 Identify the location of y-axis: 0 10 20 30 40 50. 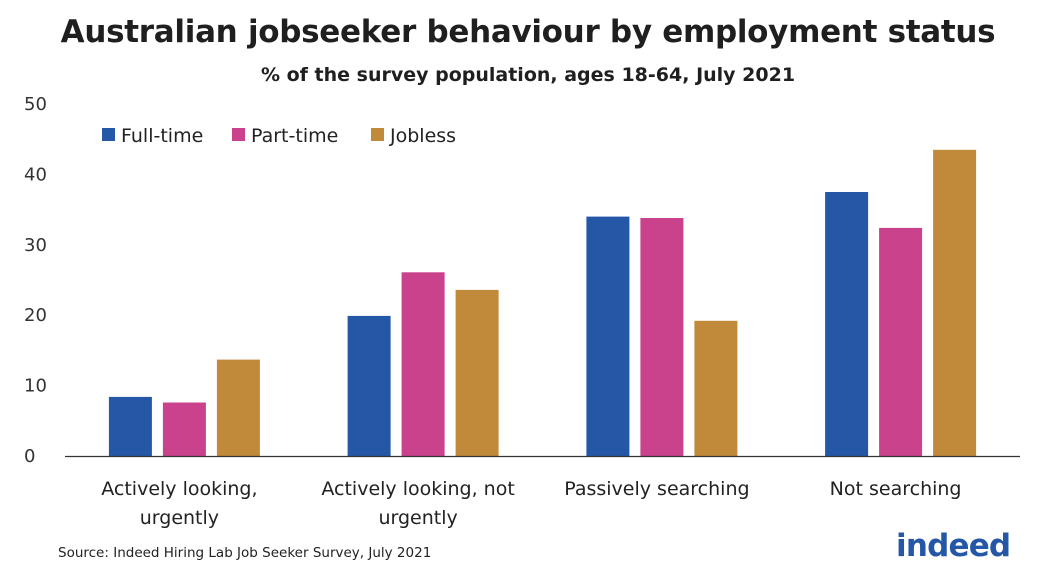
(35, 280).